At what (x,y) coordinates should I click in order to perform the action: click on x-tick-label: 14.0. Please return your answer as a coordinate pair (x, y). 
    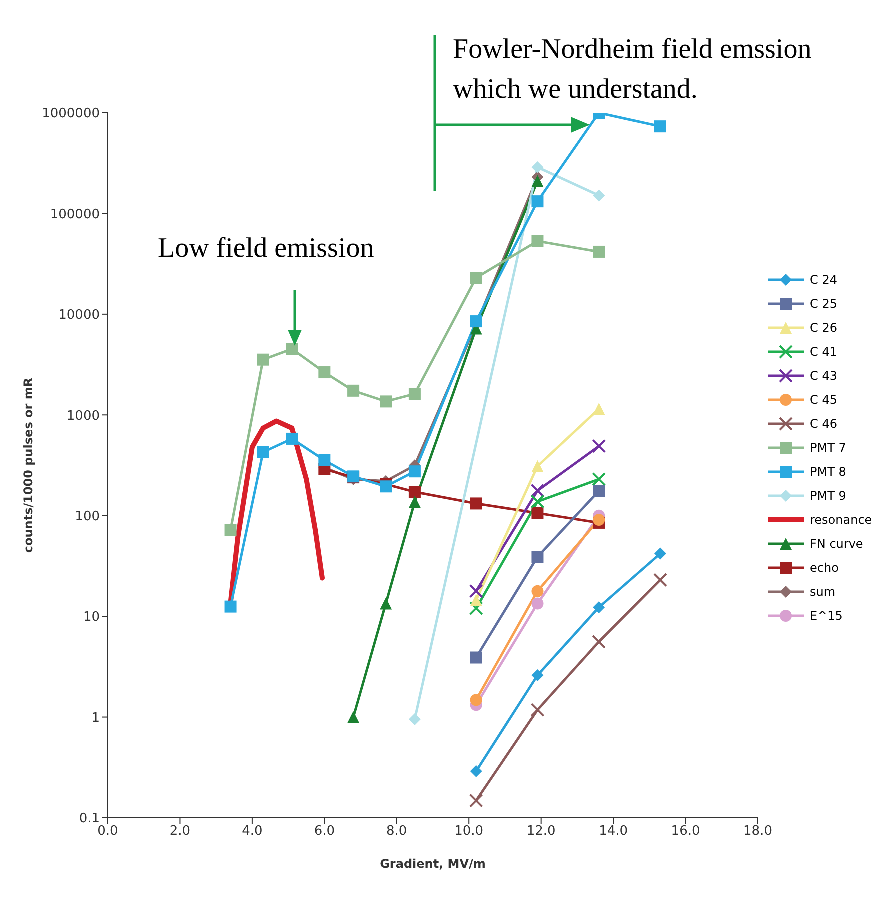
    Looking at the image, I should click on (613, 832).